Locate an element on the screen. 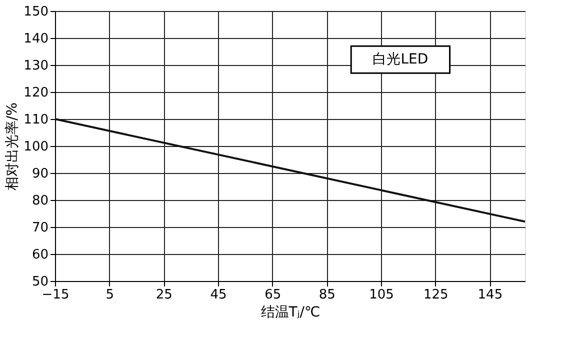 Image resolution: width=572 pixels, height=355 pixels. x-tick-label: 125 is located at coordinates (435, 295).